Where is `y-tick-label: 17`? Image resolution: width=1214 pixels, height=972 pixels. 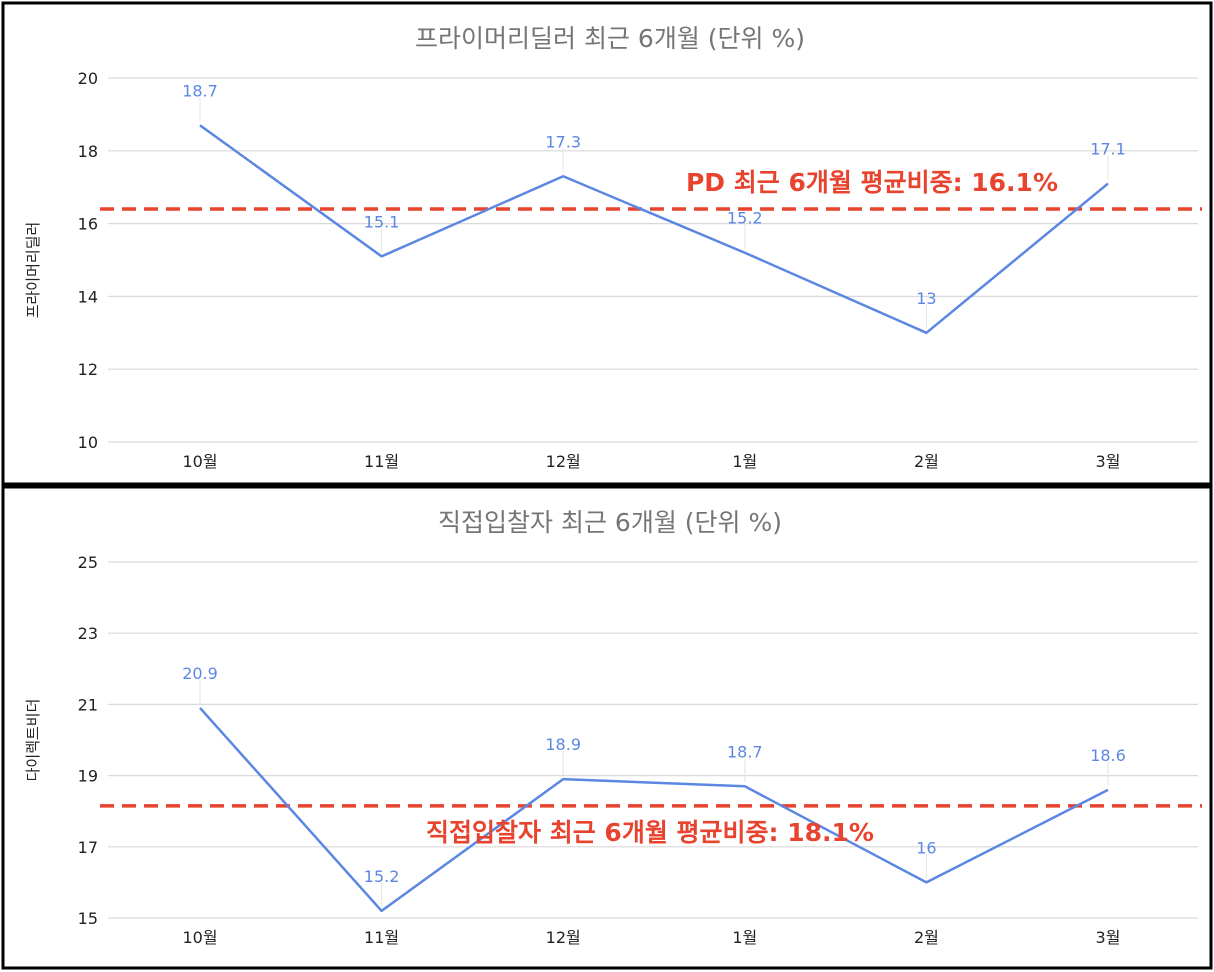
y-tick-label: 17 is located at coordinates (88, 847).